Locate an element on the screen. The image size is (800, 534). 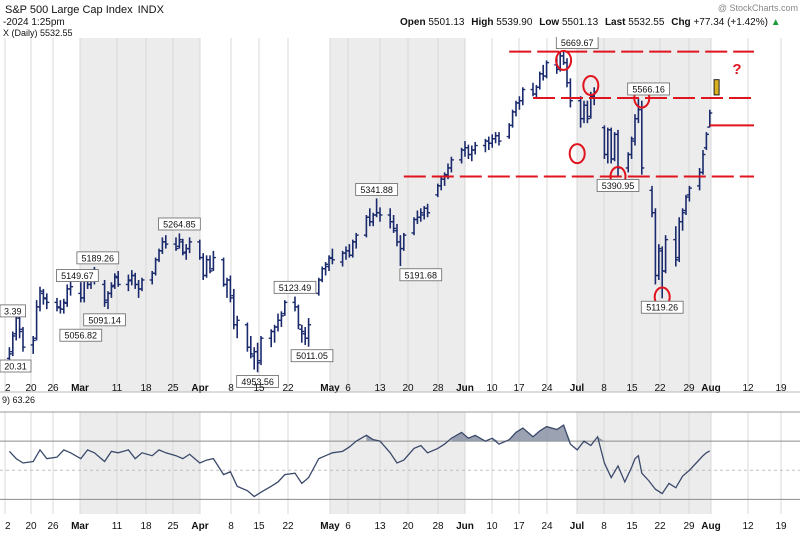
price-label-text: 5011.05 is located at coordinates (312, 356).